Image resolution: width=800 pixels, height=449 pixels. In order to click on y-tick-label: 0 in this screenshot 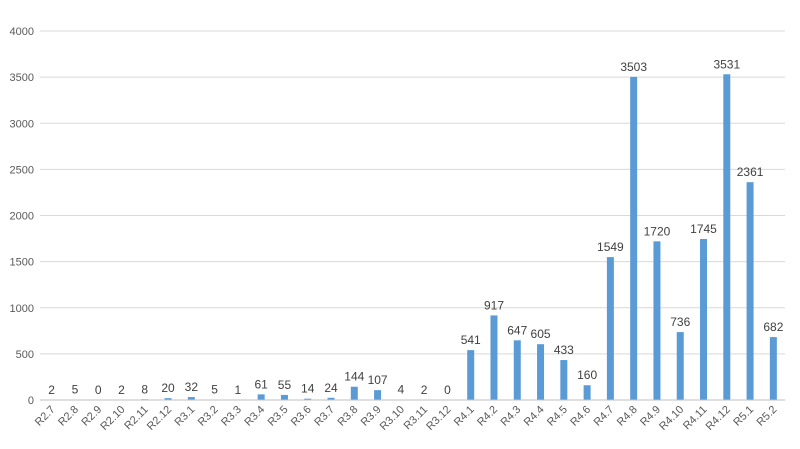, I will do `click(31, 401)`.